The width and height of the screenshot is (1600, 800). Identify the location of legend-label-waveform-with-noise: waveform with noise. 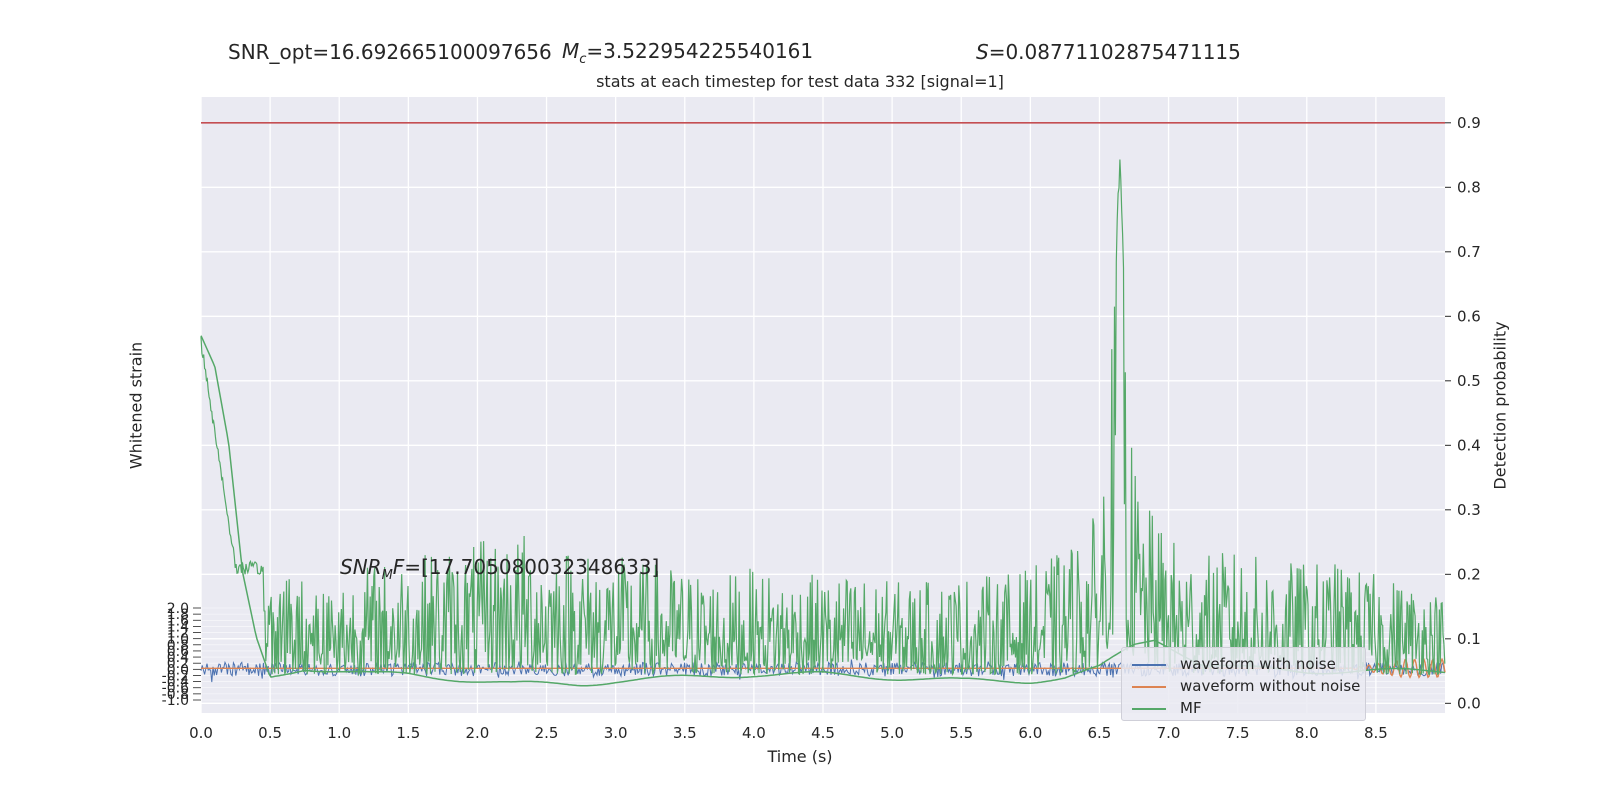
(1258, 664).